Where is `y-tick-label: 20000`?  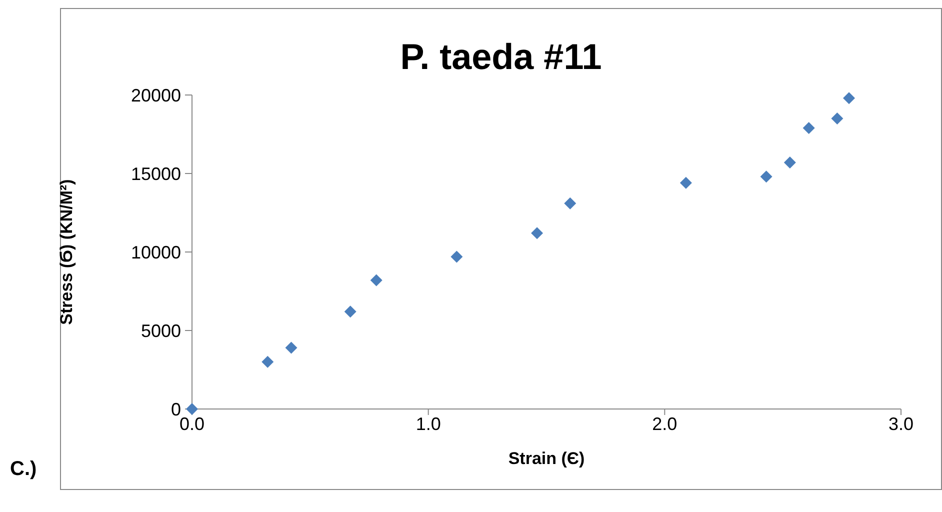
y-tick-label: 20000 is located at coordinates (155, 95).